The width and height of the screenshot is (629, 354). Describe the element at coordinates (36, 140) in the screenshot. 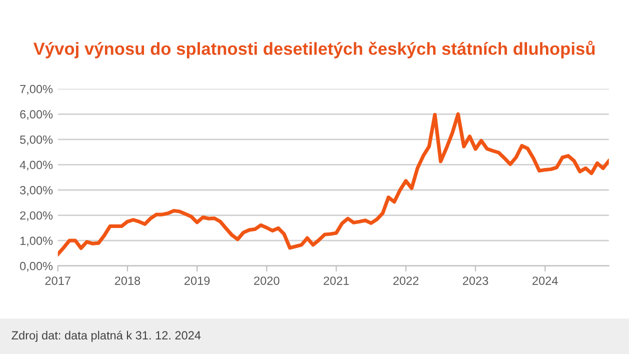

I see `y-tick-label: 5,00%` at that location.